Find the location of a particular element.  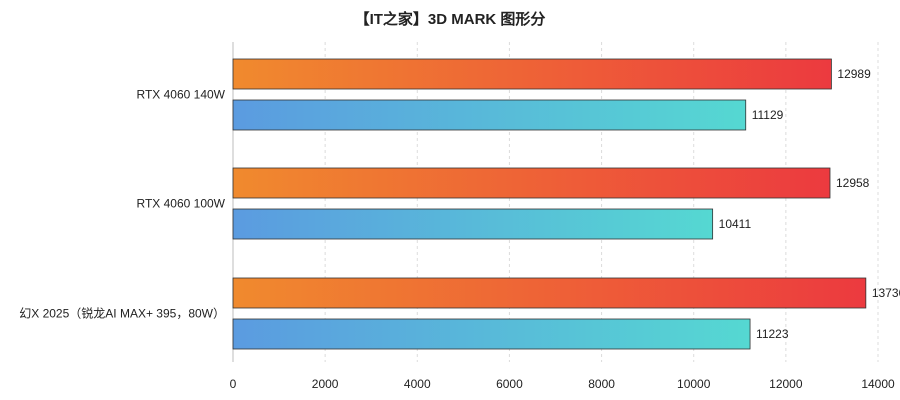

data-label: 12958 is located at coordinates (853, 183).